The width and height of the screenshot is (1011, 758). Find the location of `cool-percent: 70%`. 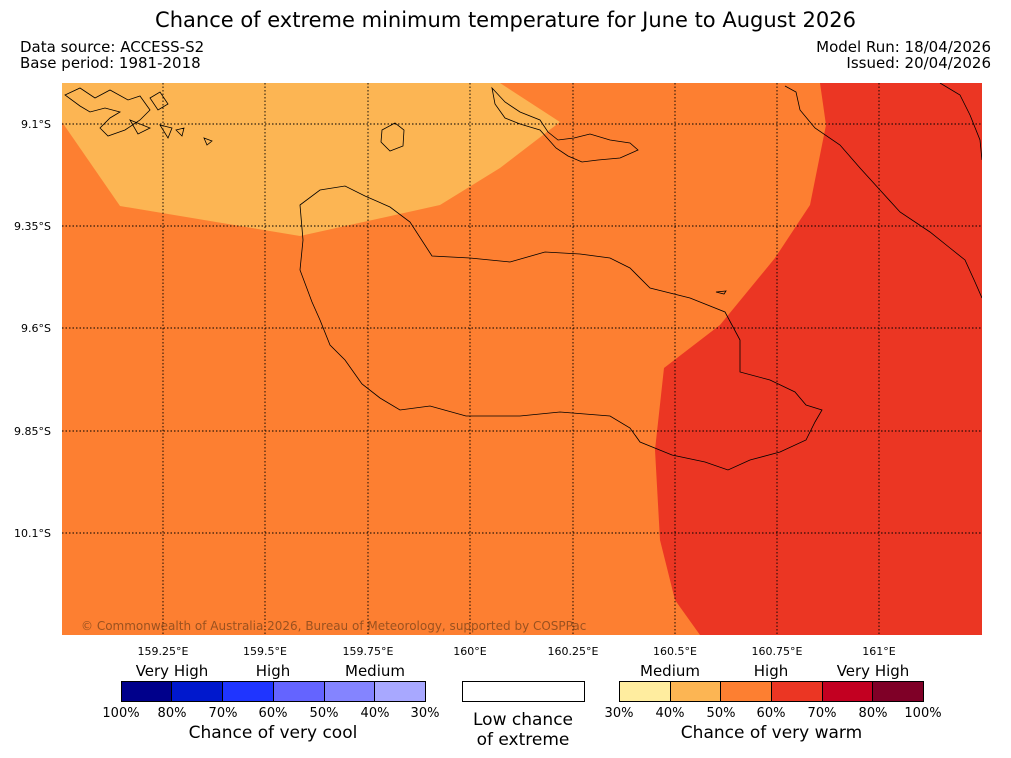

cool-percent: 70% is located at coordinates (223, 713).